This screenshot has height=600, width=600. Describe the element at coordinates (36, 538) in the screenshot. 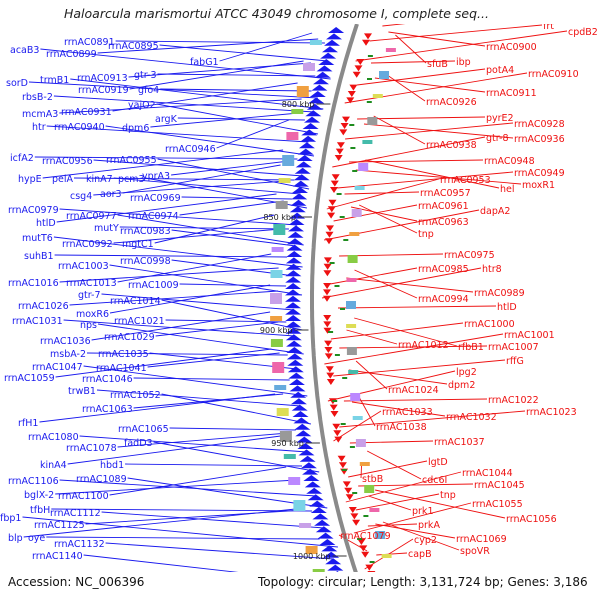

I see `left-gene-label: oye` at that location.